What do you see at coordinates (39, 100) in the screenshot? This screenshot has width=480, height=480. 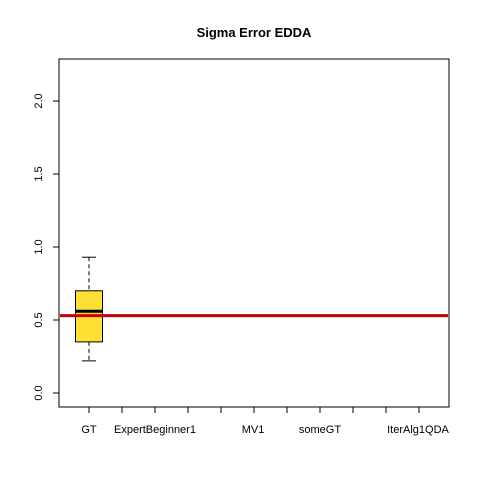 I see `y-tick-label: 2.0` at bounding box center [39, 100].